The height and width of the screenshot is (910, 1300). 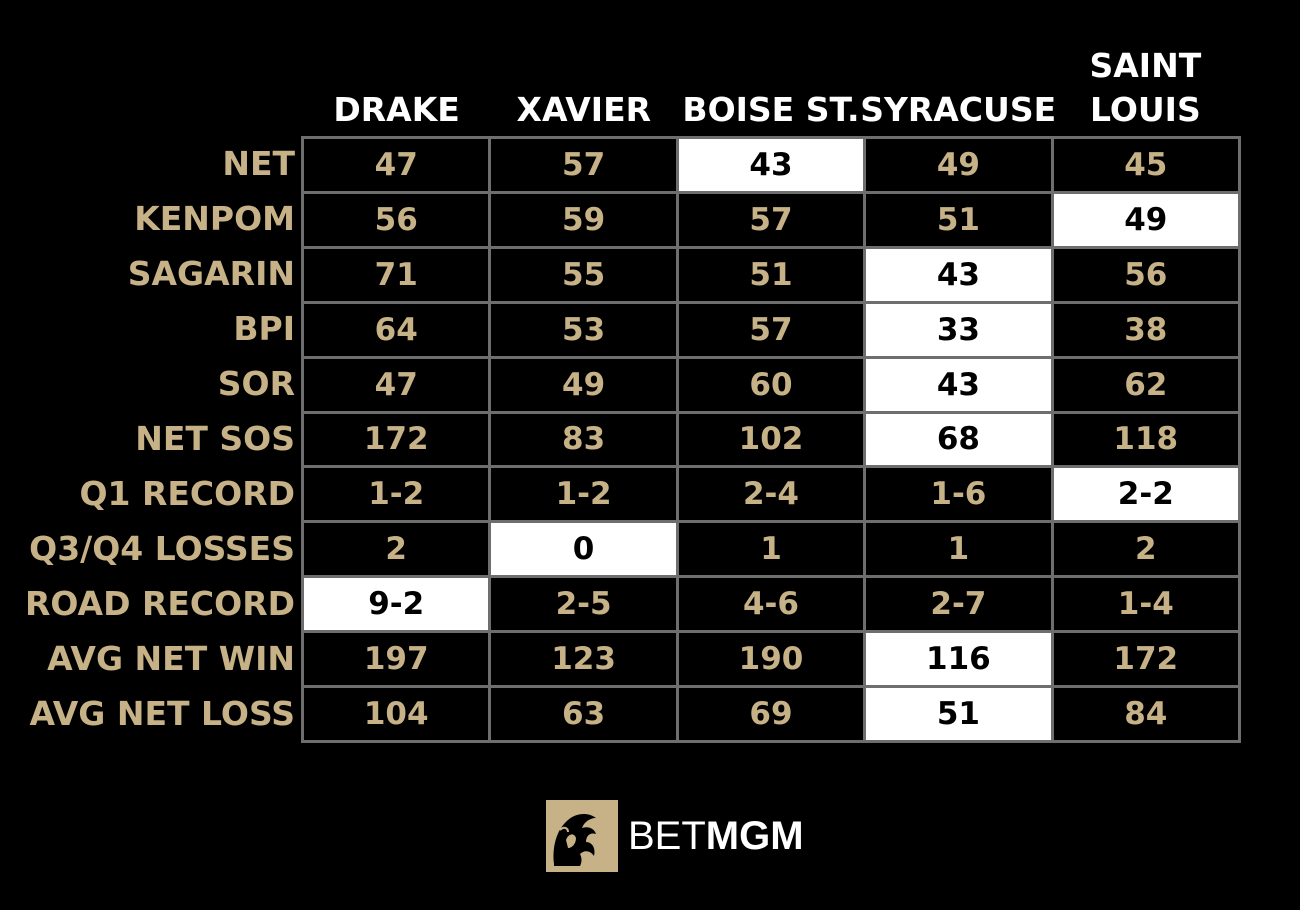 I want to click on logo-text-bet: BET, so click(x=667, y=835).